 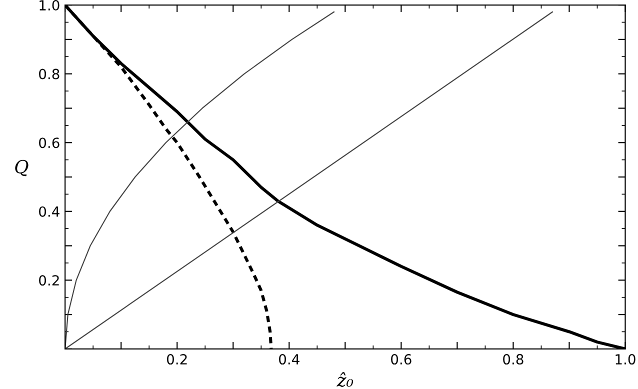 I want to click on y-axis-title: Q, so click(x=21, y=168).